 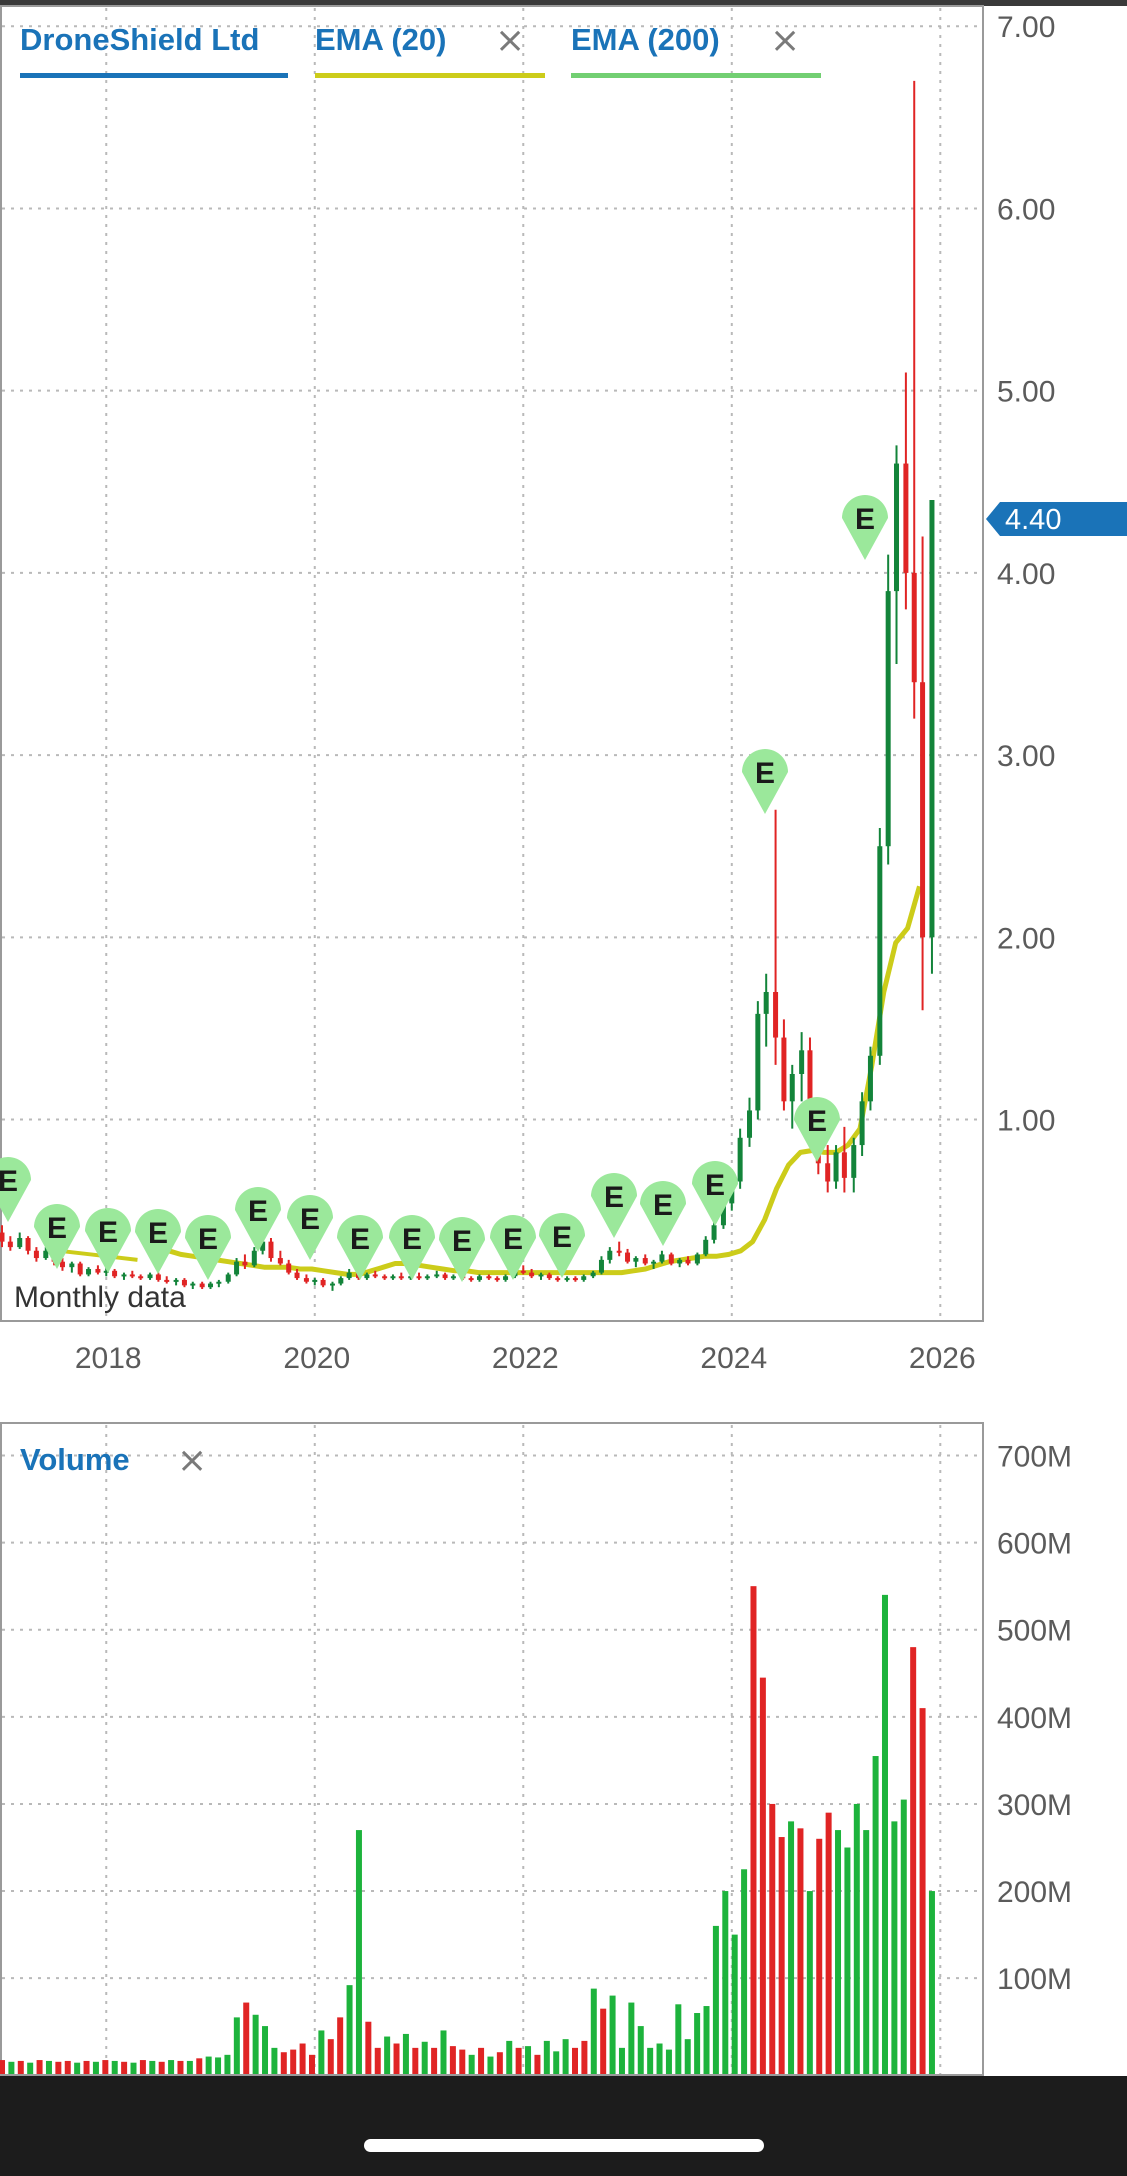 What do you see at coordinates (510, 40) in the screenshot?
I see `legend-ema20-close-icon: ×` at bounding box center [510, 40].